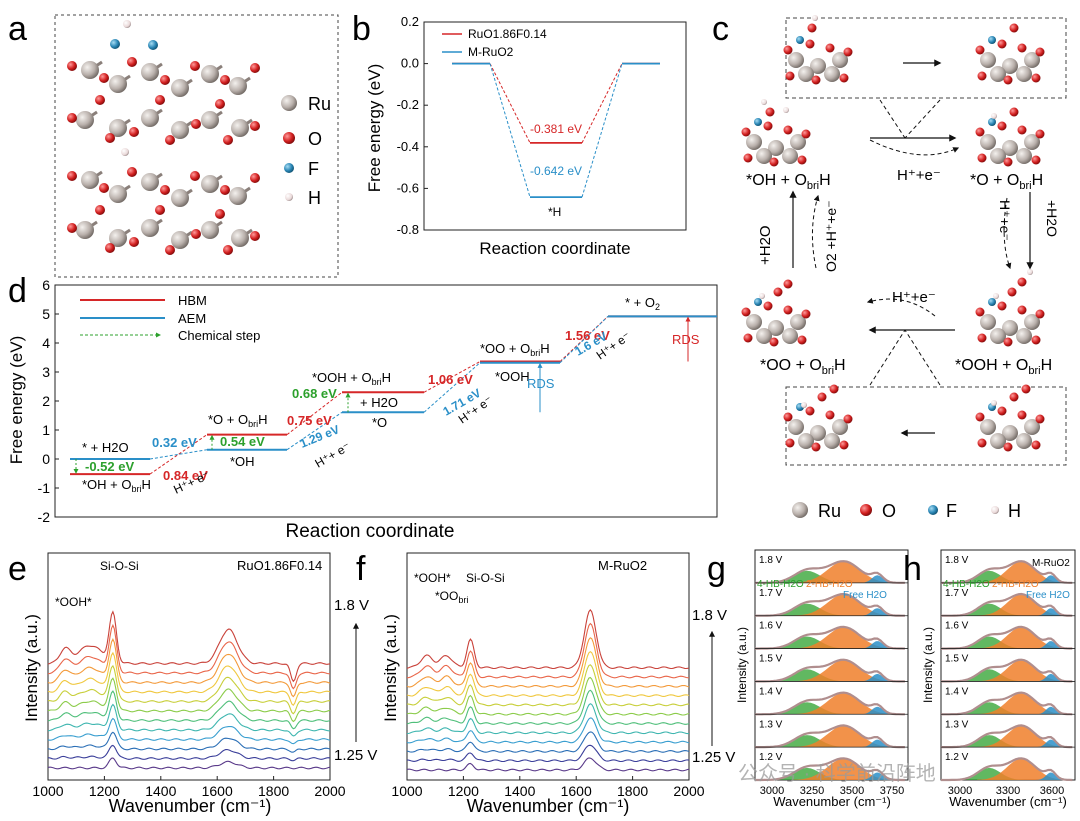 The width and height of the screenshot is (1080, 821). What do you see at coordinates (992, 122) in the screenshot?
I see `c-f-atom` at bounding box center [992, 122].